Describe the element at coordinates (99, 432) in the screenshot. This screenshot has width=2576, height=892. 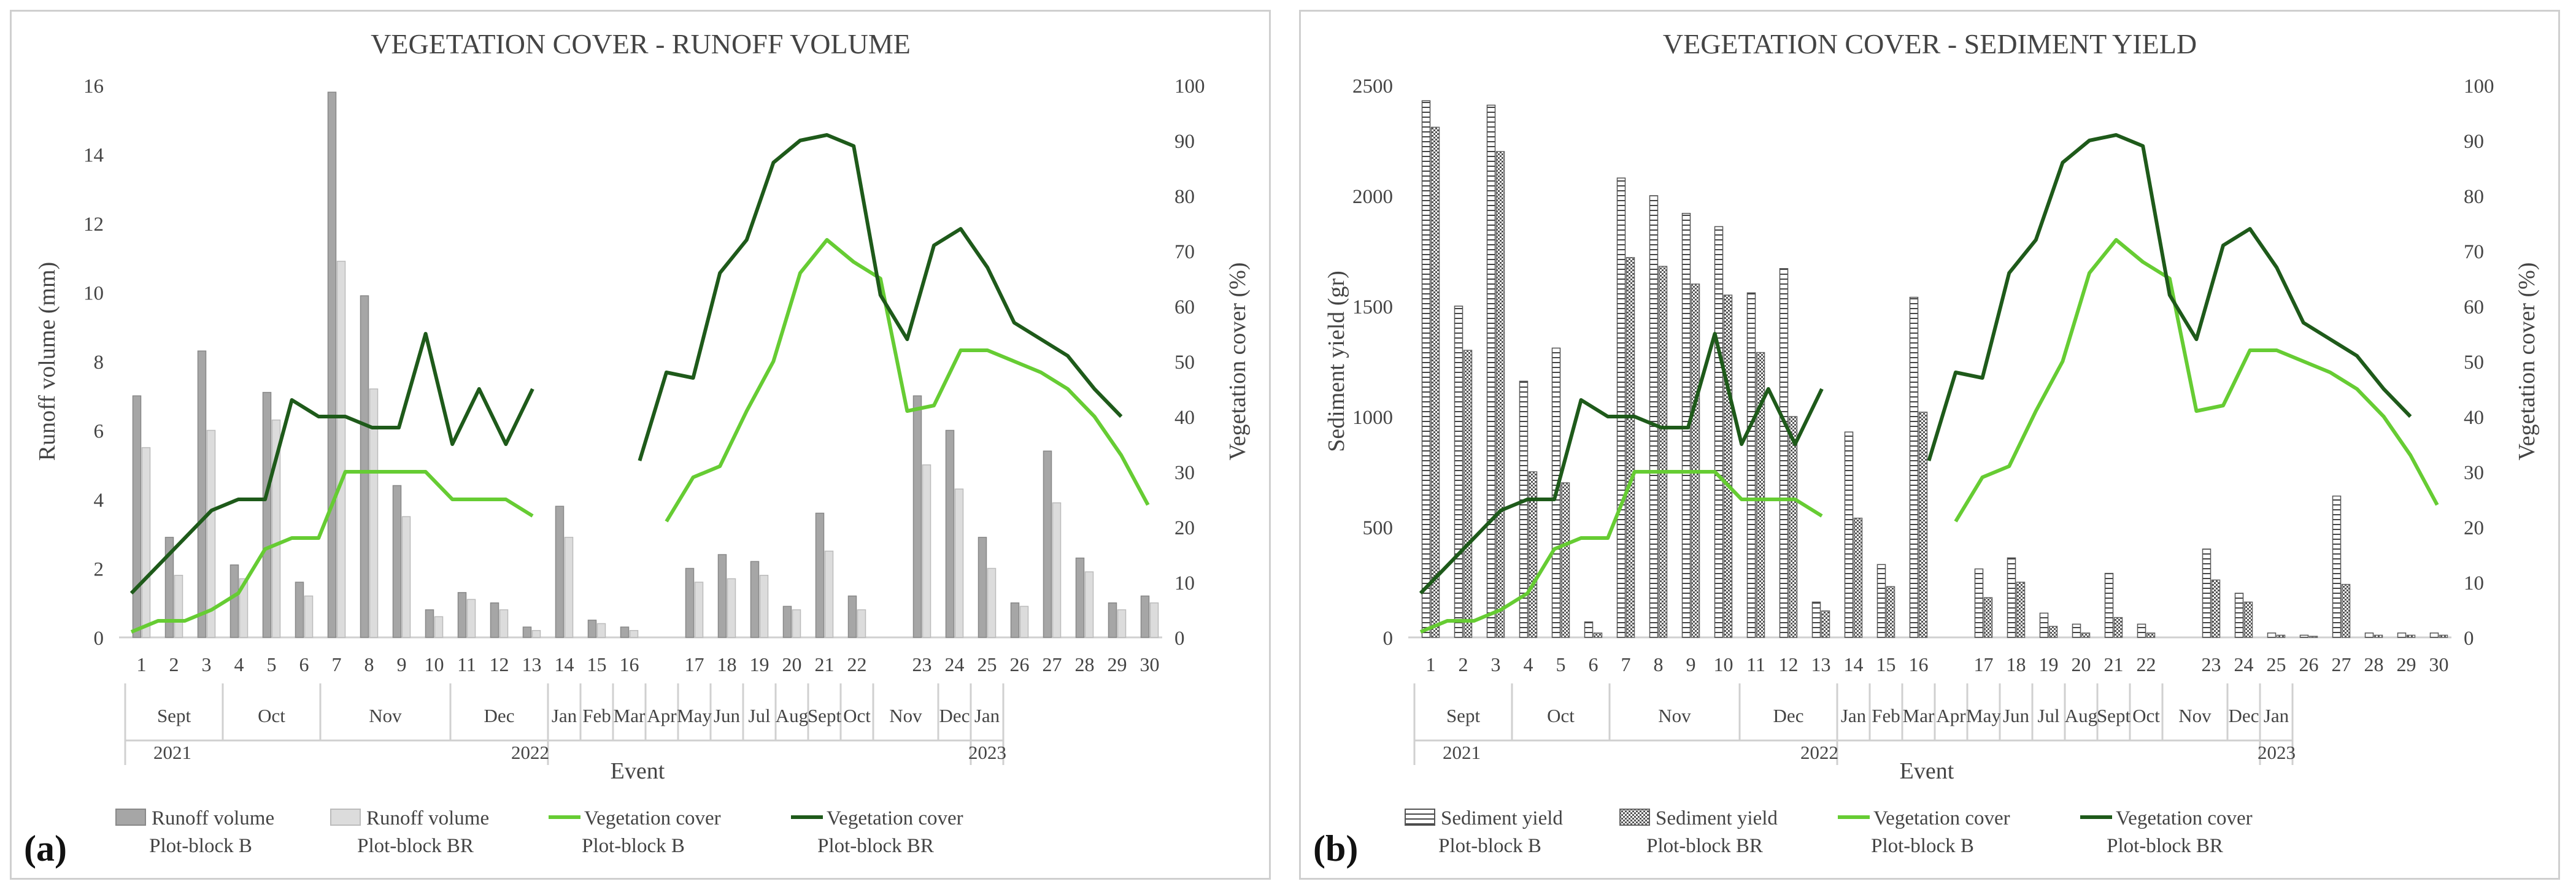
I see `y-tick-label: 6` at that location.